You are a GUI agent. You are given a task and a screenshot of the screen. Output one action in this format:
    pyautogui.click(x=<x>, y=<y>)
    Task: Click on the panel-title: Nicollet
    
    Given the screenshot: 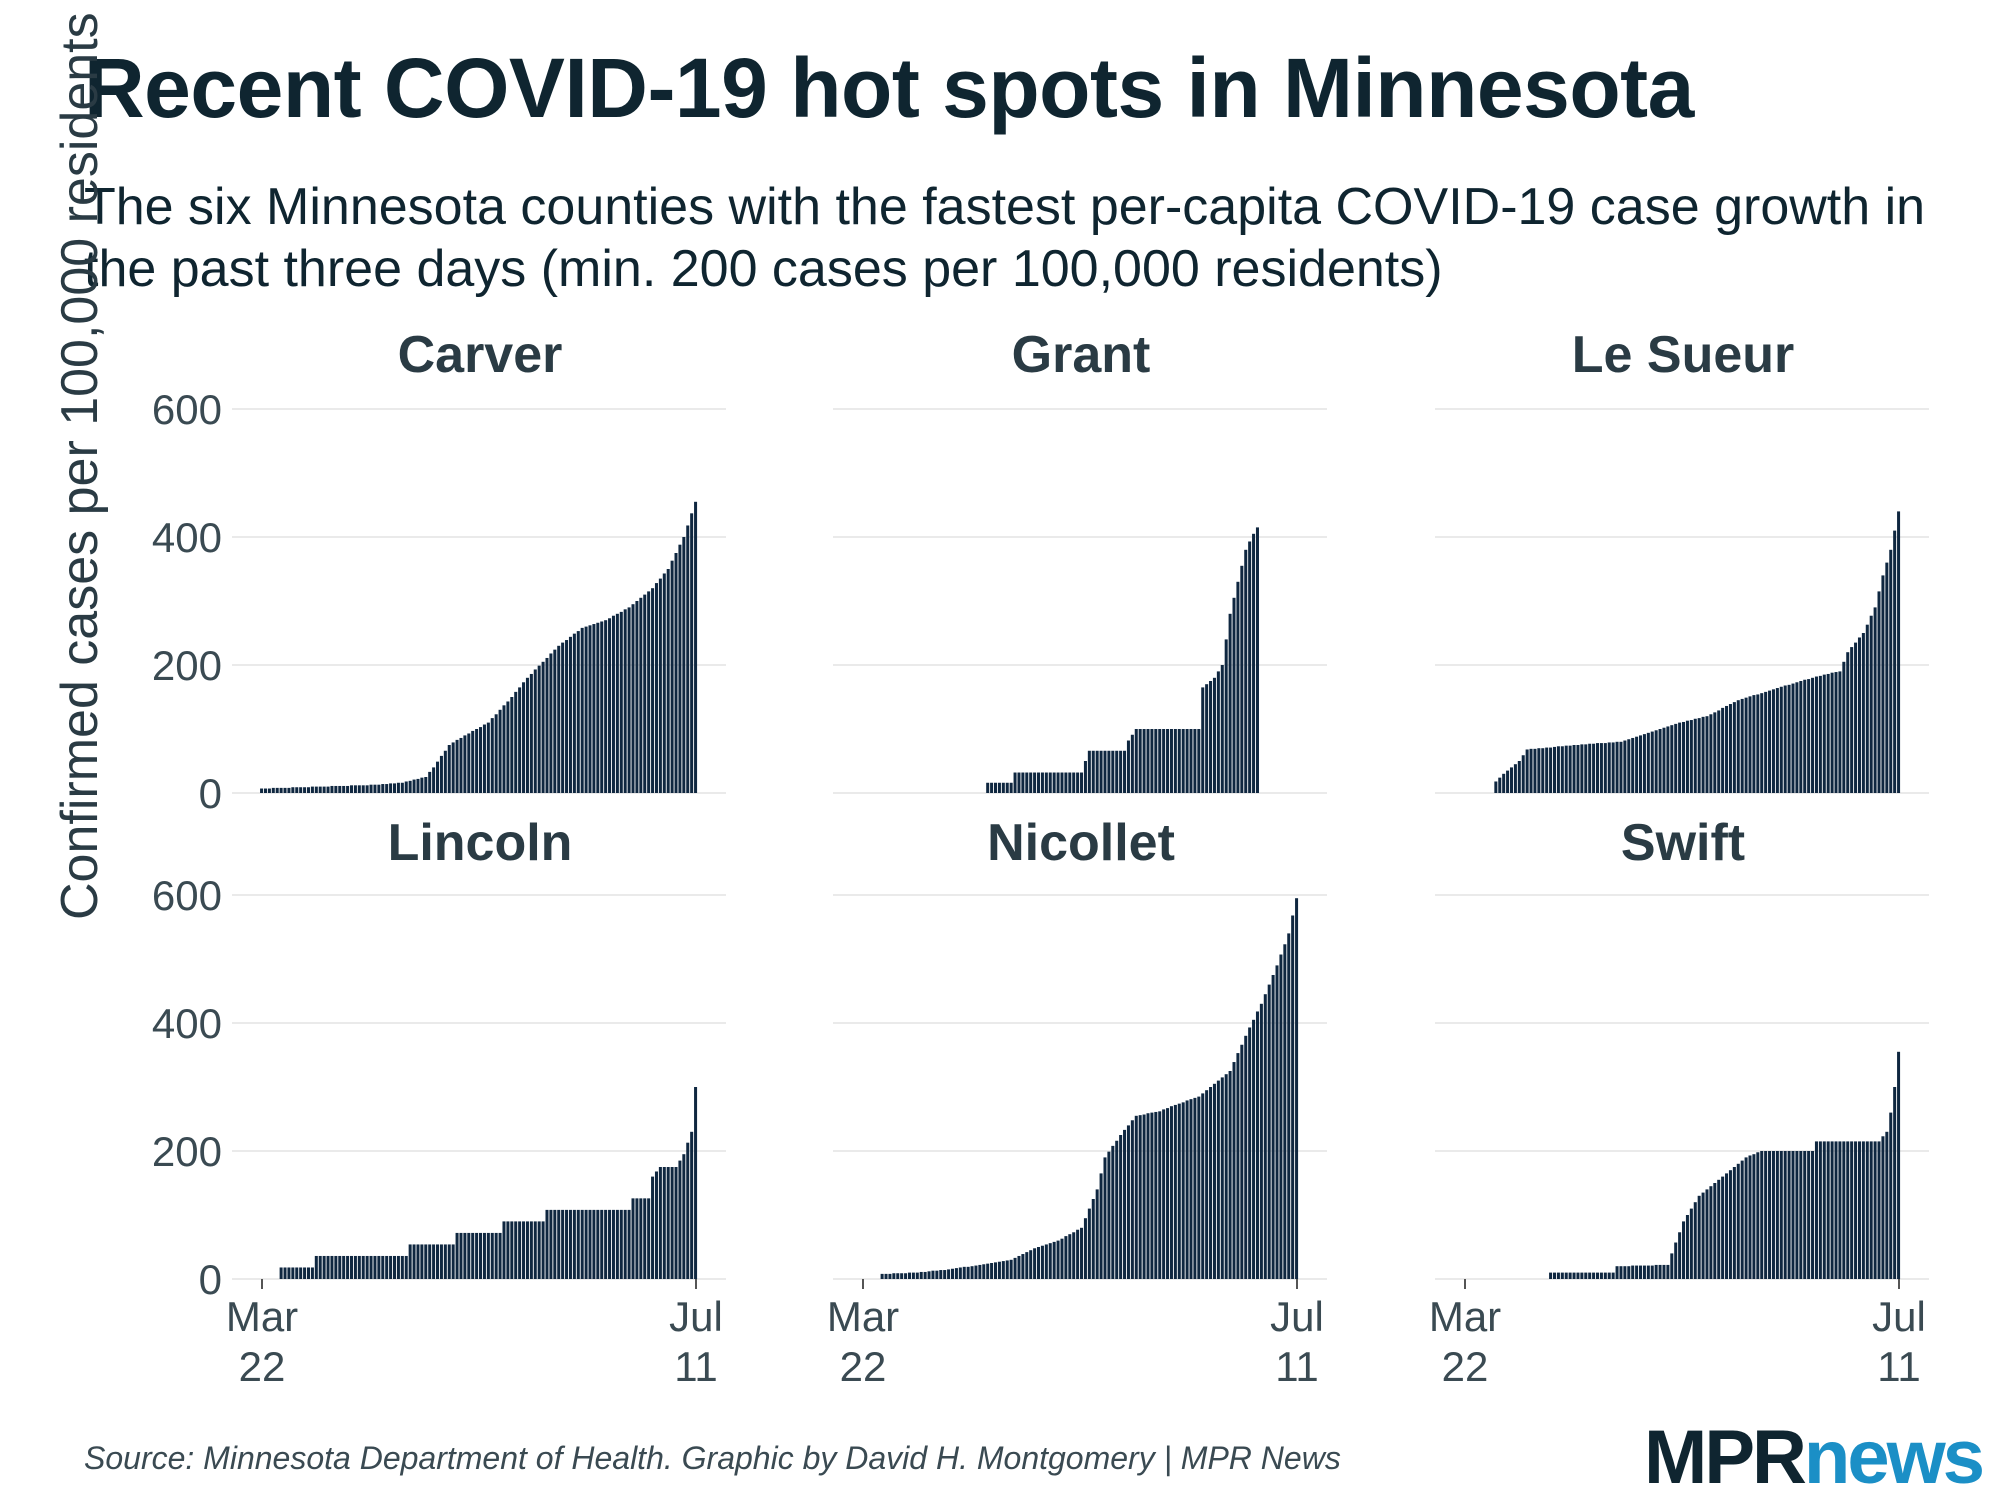 What is the action you would take?
    pyautogui.click(x=1081, y=843)
    